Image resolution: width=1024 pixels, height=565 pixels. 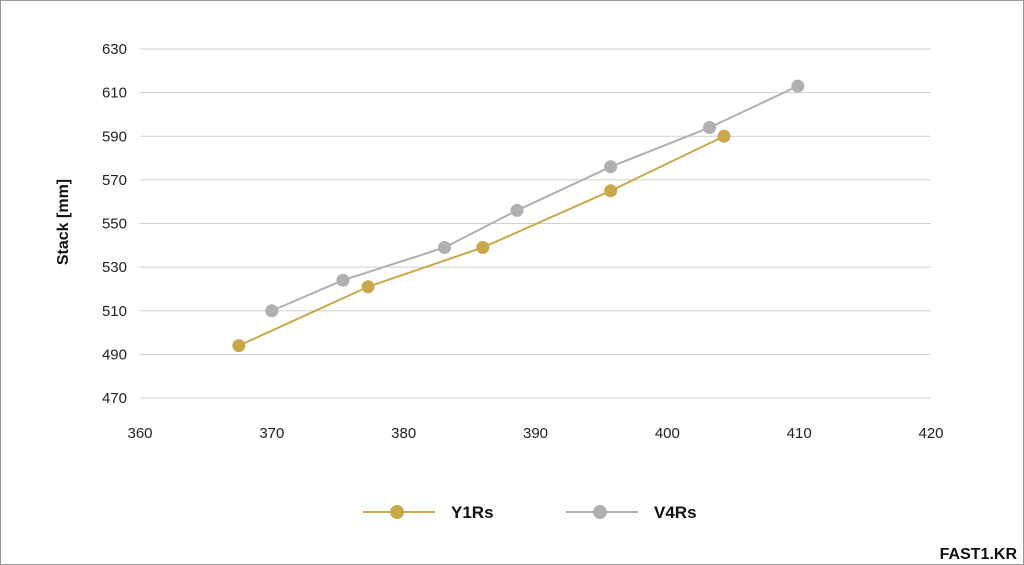 I want to click on x-tick-label: 360, so click(x=139, y=433).